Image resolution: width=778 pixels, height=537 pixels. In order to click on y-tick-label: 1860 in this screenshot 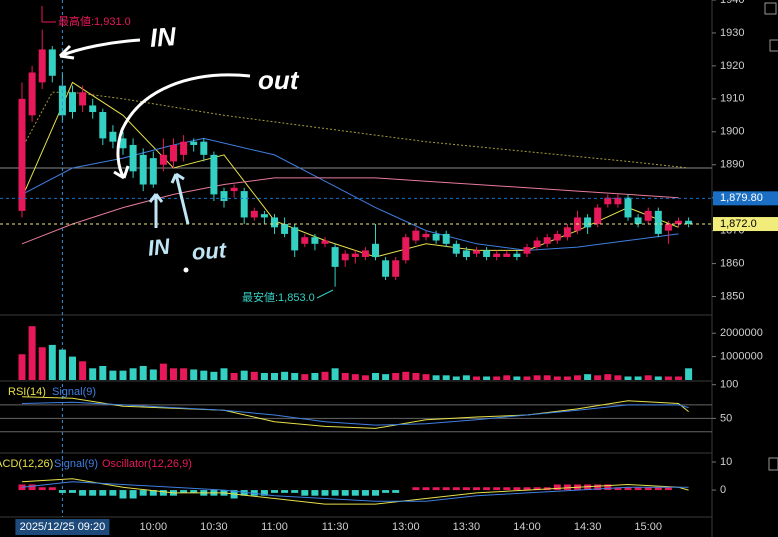, I will do `click(732, 263)`.